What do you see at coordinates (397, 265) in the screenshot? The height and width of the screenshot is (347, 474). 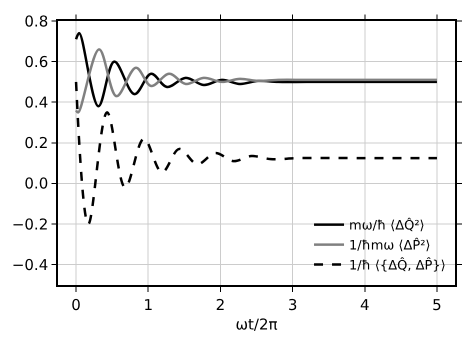 I see `legend-label: 1/ħ ⟨{ΔQ̂, ΔP̂}⟩` at bounding box center [397, 265].